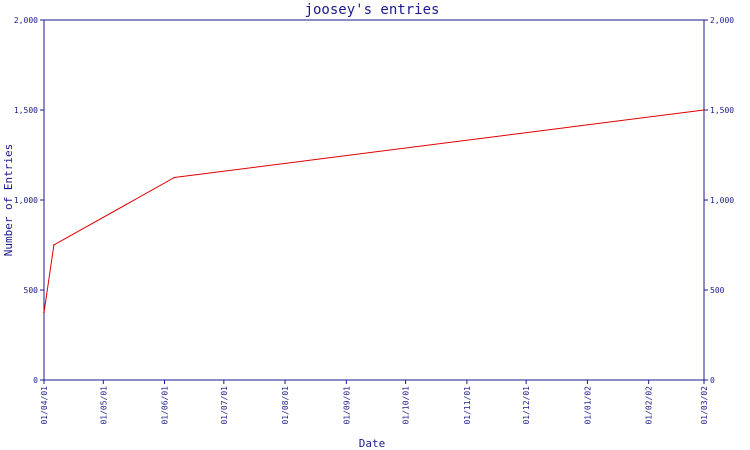 The width and height of the screenshot is (750, 450). Describe the element at coordinates (704, 405) in the screenshot. I see `x-tick-label: 01/03/02` at that location.